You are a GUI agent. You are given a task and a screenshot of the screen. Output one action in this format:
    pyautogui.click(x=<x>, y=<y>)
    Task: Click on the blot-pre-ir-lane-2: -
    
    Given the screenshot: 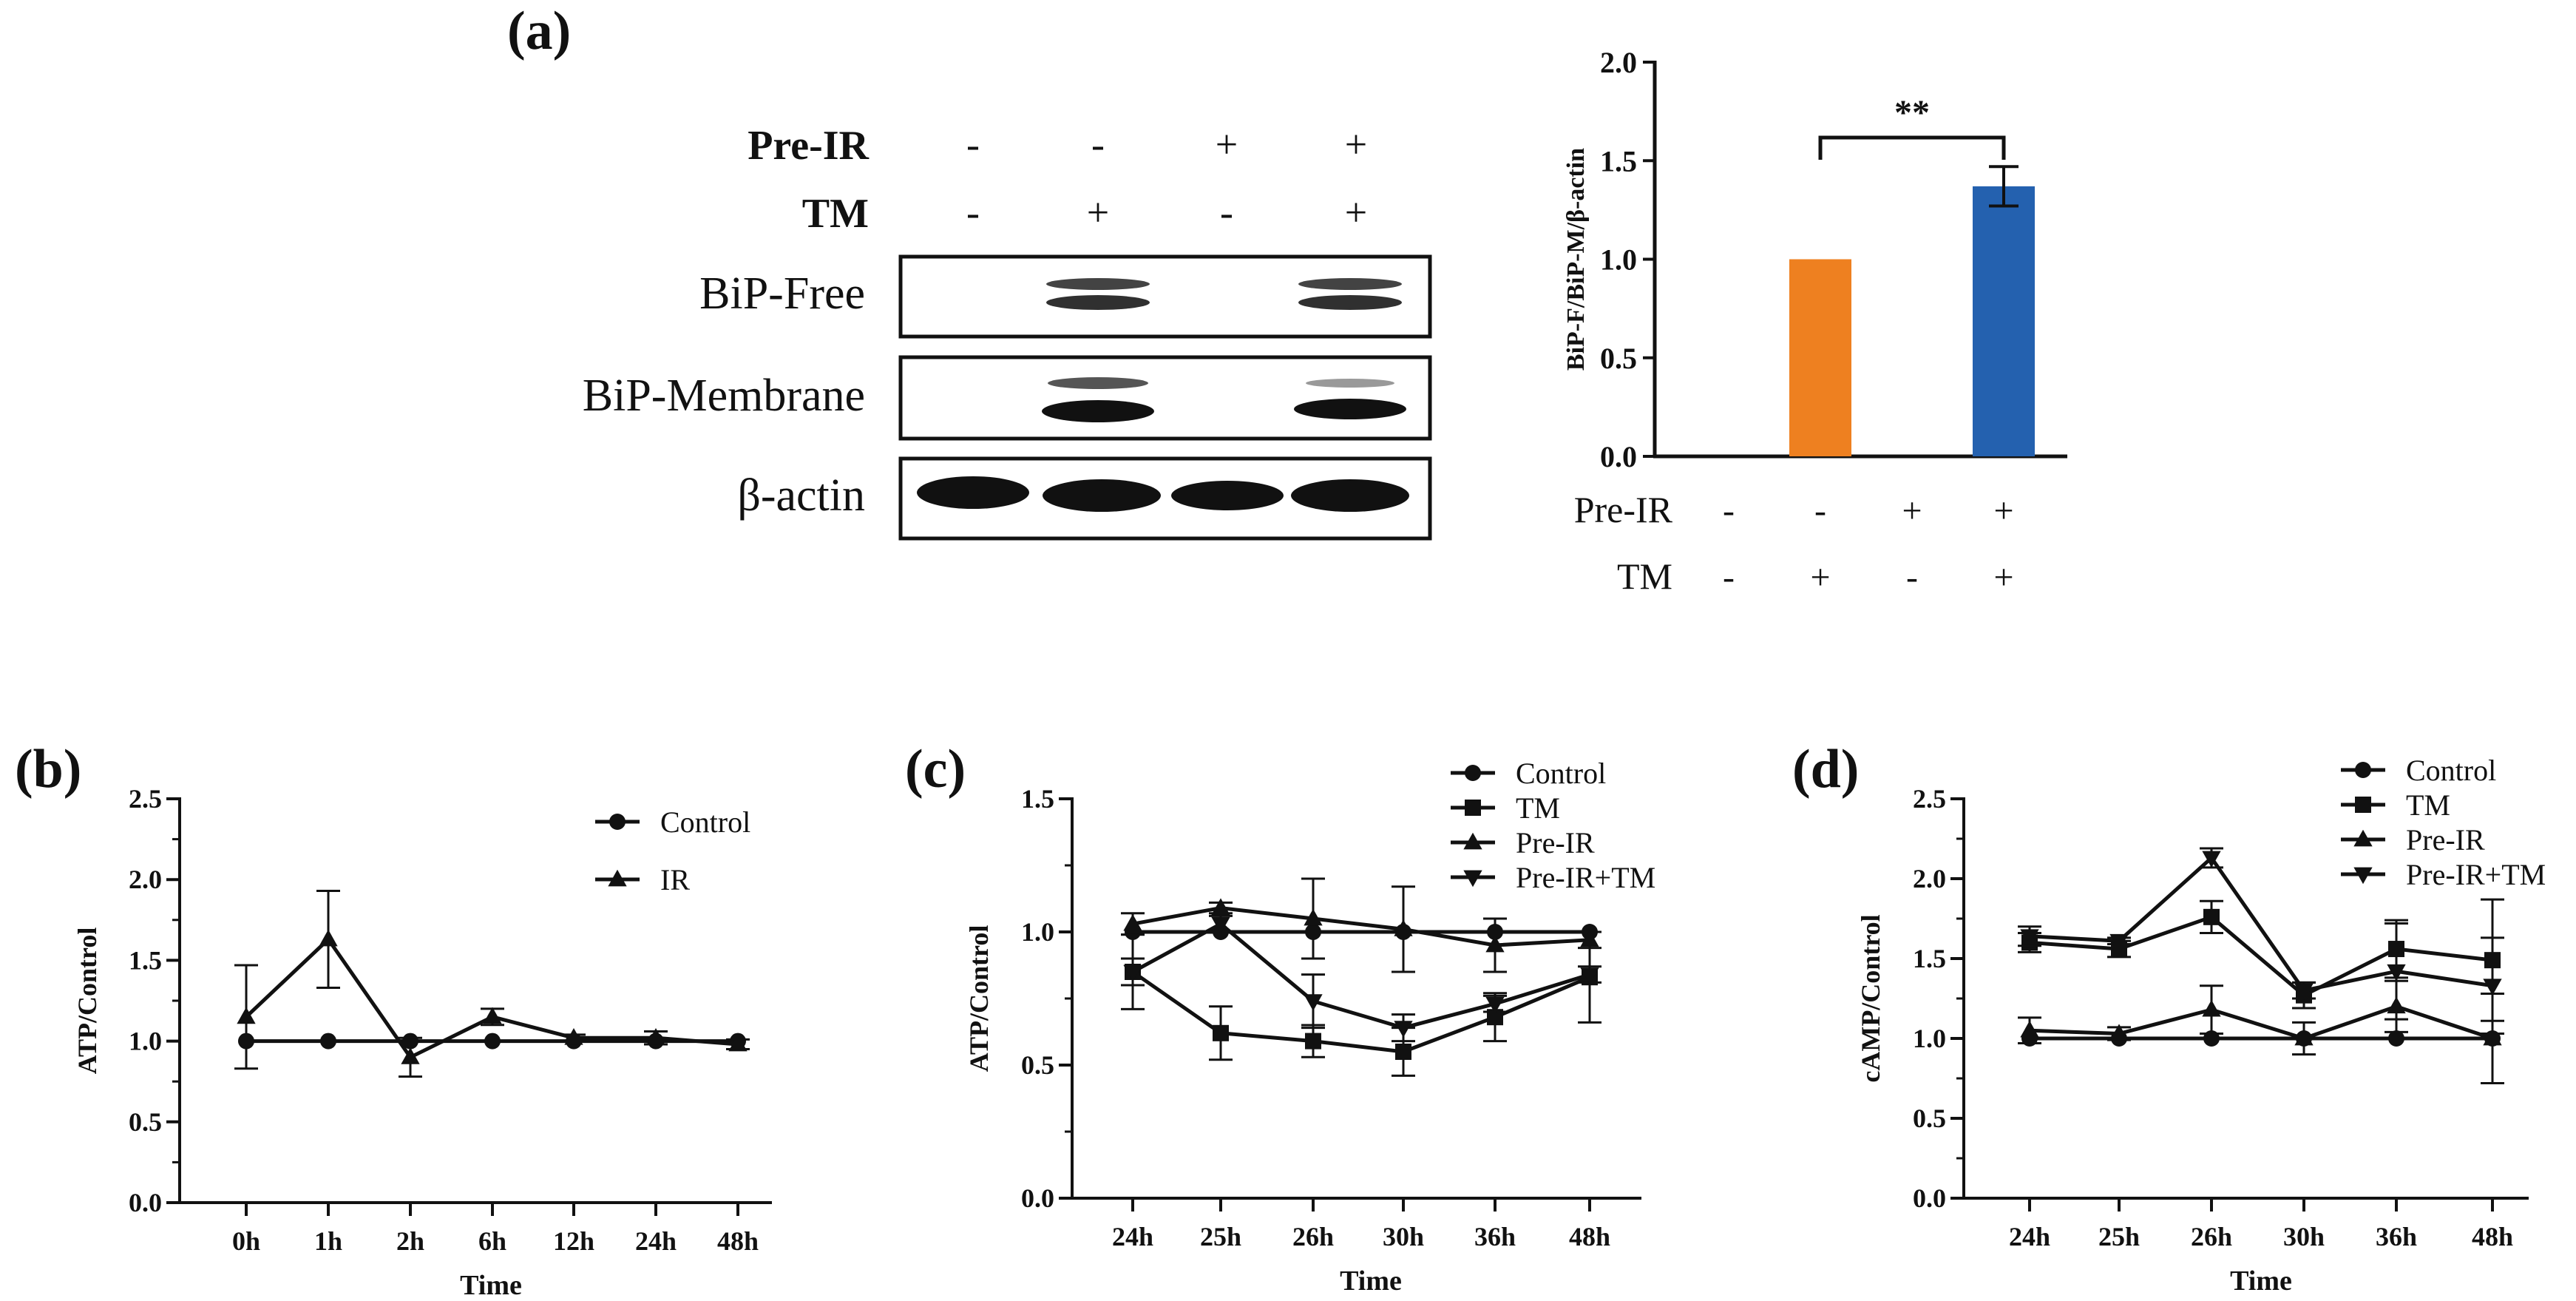 What is the action you would take?
    pyautogui.click(x=1098, y=144)
    